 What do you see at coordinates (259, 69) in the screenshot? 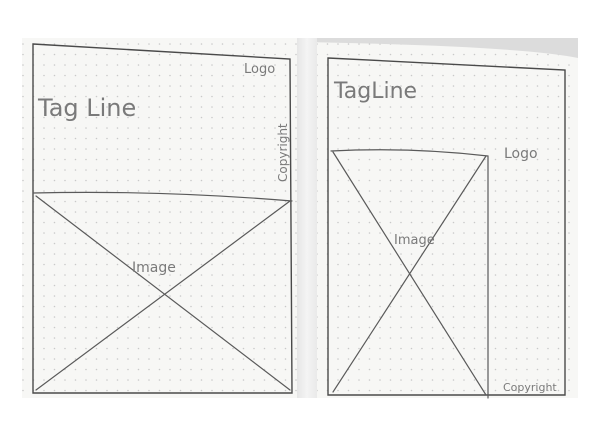
I see `left-logo-label: Logo` at bounding box center [259, 69].